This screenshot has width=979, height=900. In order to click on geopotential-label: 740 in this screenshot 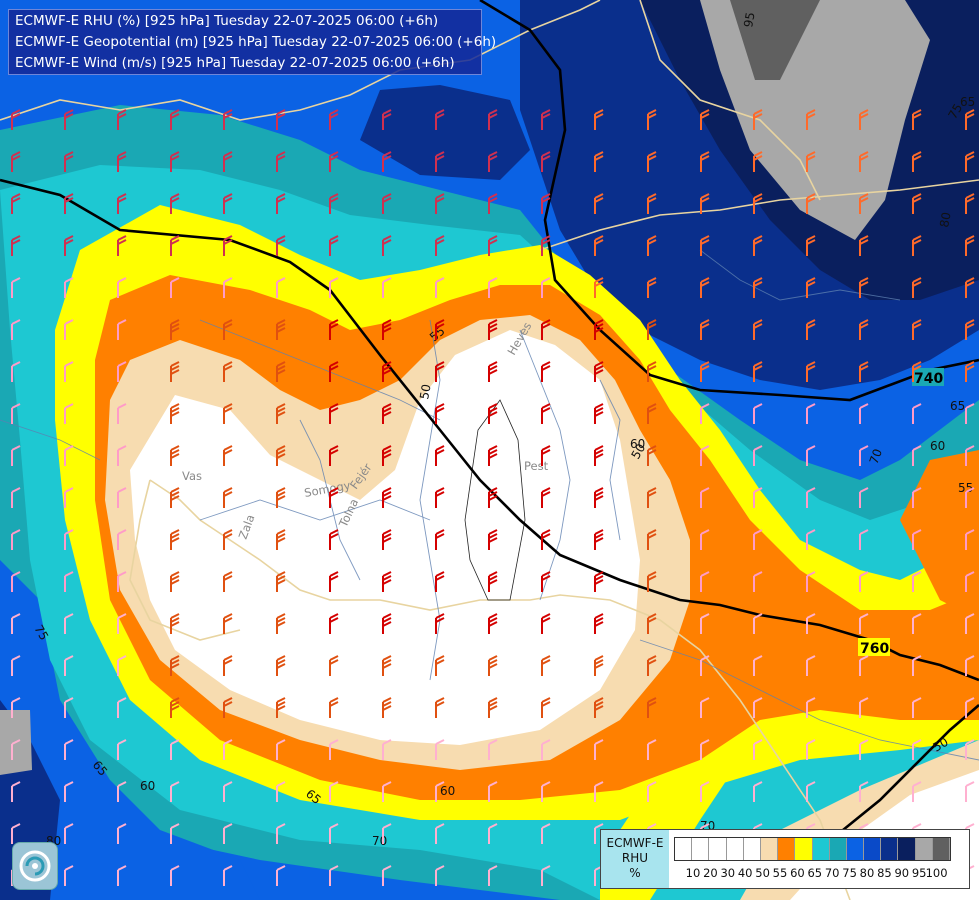, I will do `click(928, 379)`.